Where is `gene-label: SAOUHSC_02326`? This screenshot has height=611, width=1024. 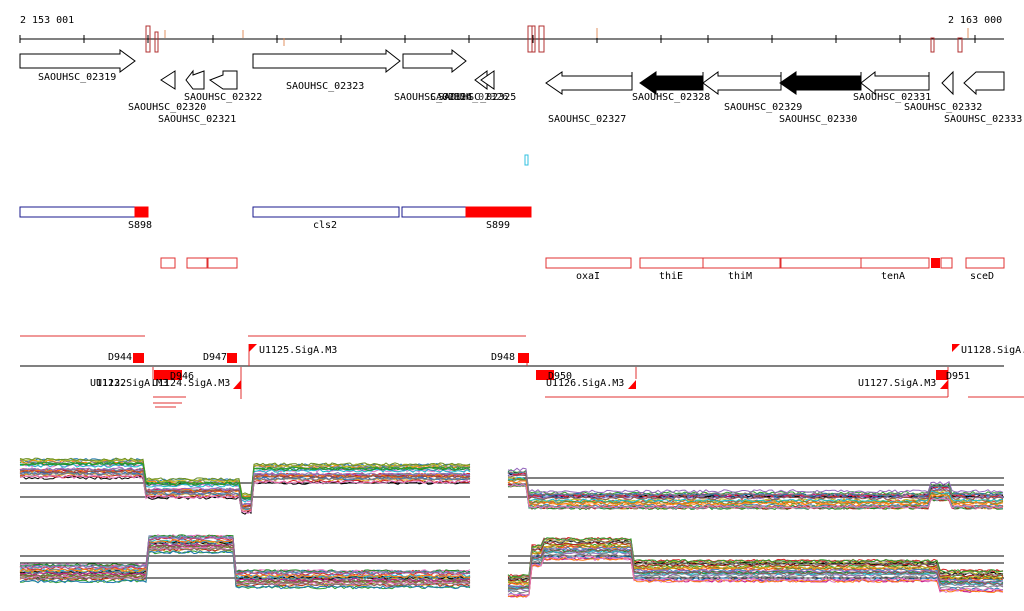
gene-label: SAOUHSC_02326 is located at coordinates (469, 97).